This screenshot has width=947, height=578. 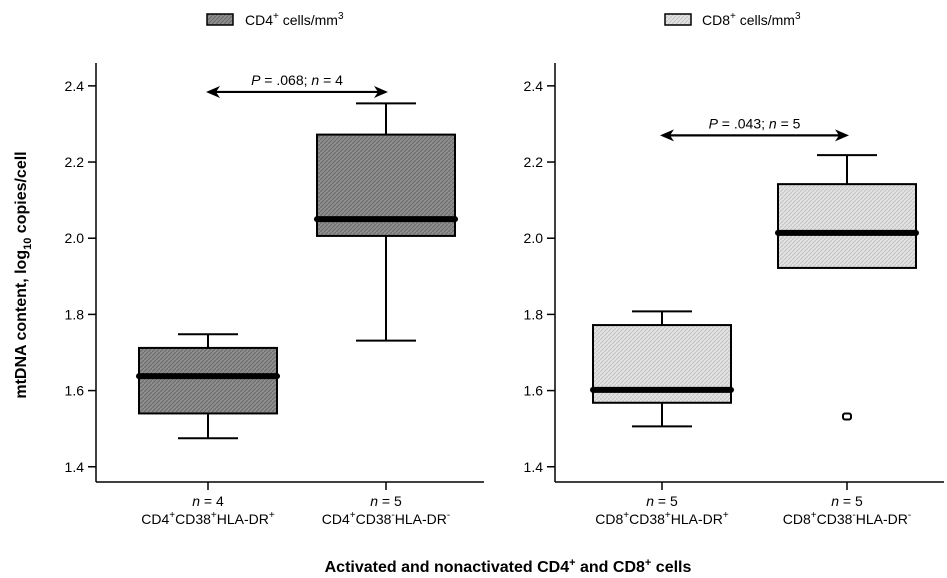 I want to click on legend-swatch-cd4, so click(x=220, y=19).